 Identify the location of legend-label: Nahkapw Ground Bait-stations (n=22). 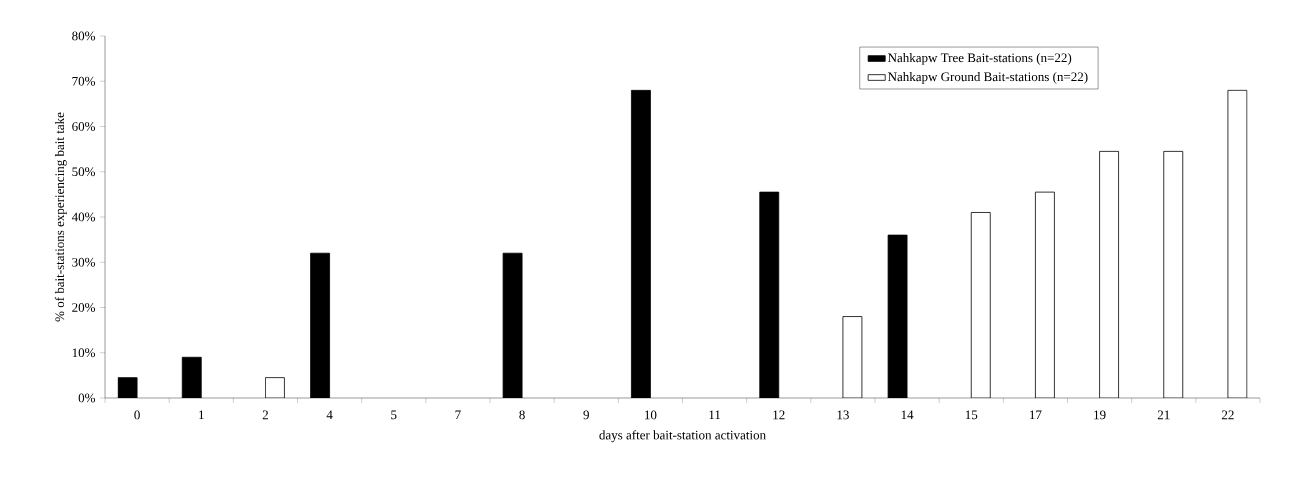
(987, 78).